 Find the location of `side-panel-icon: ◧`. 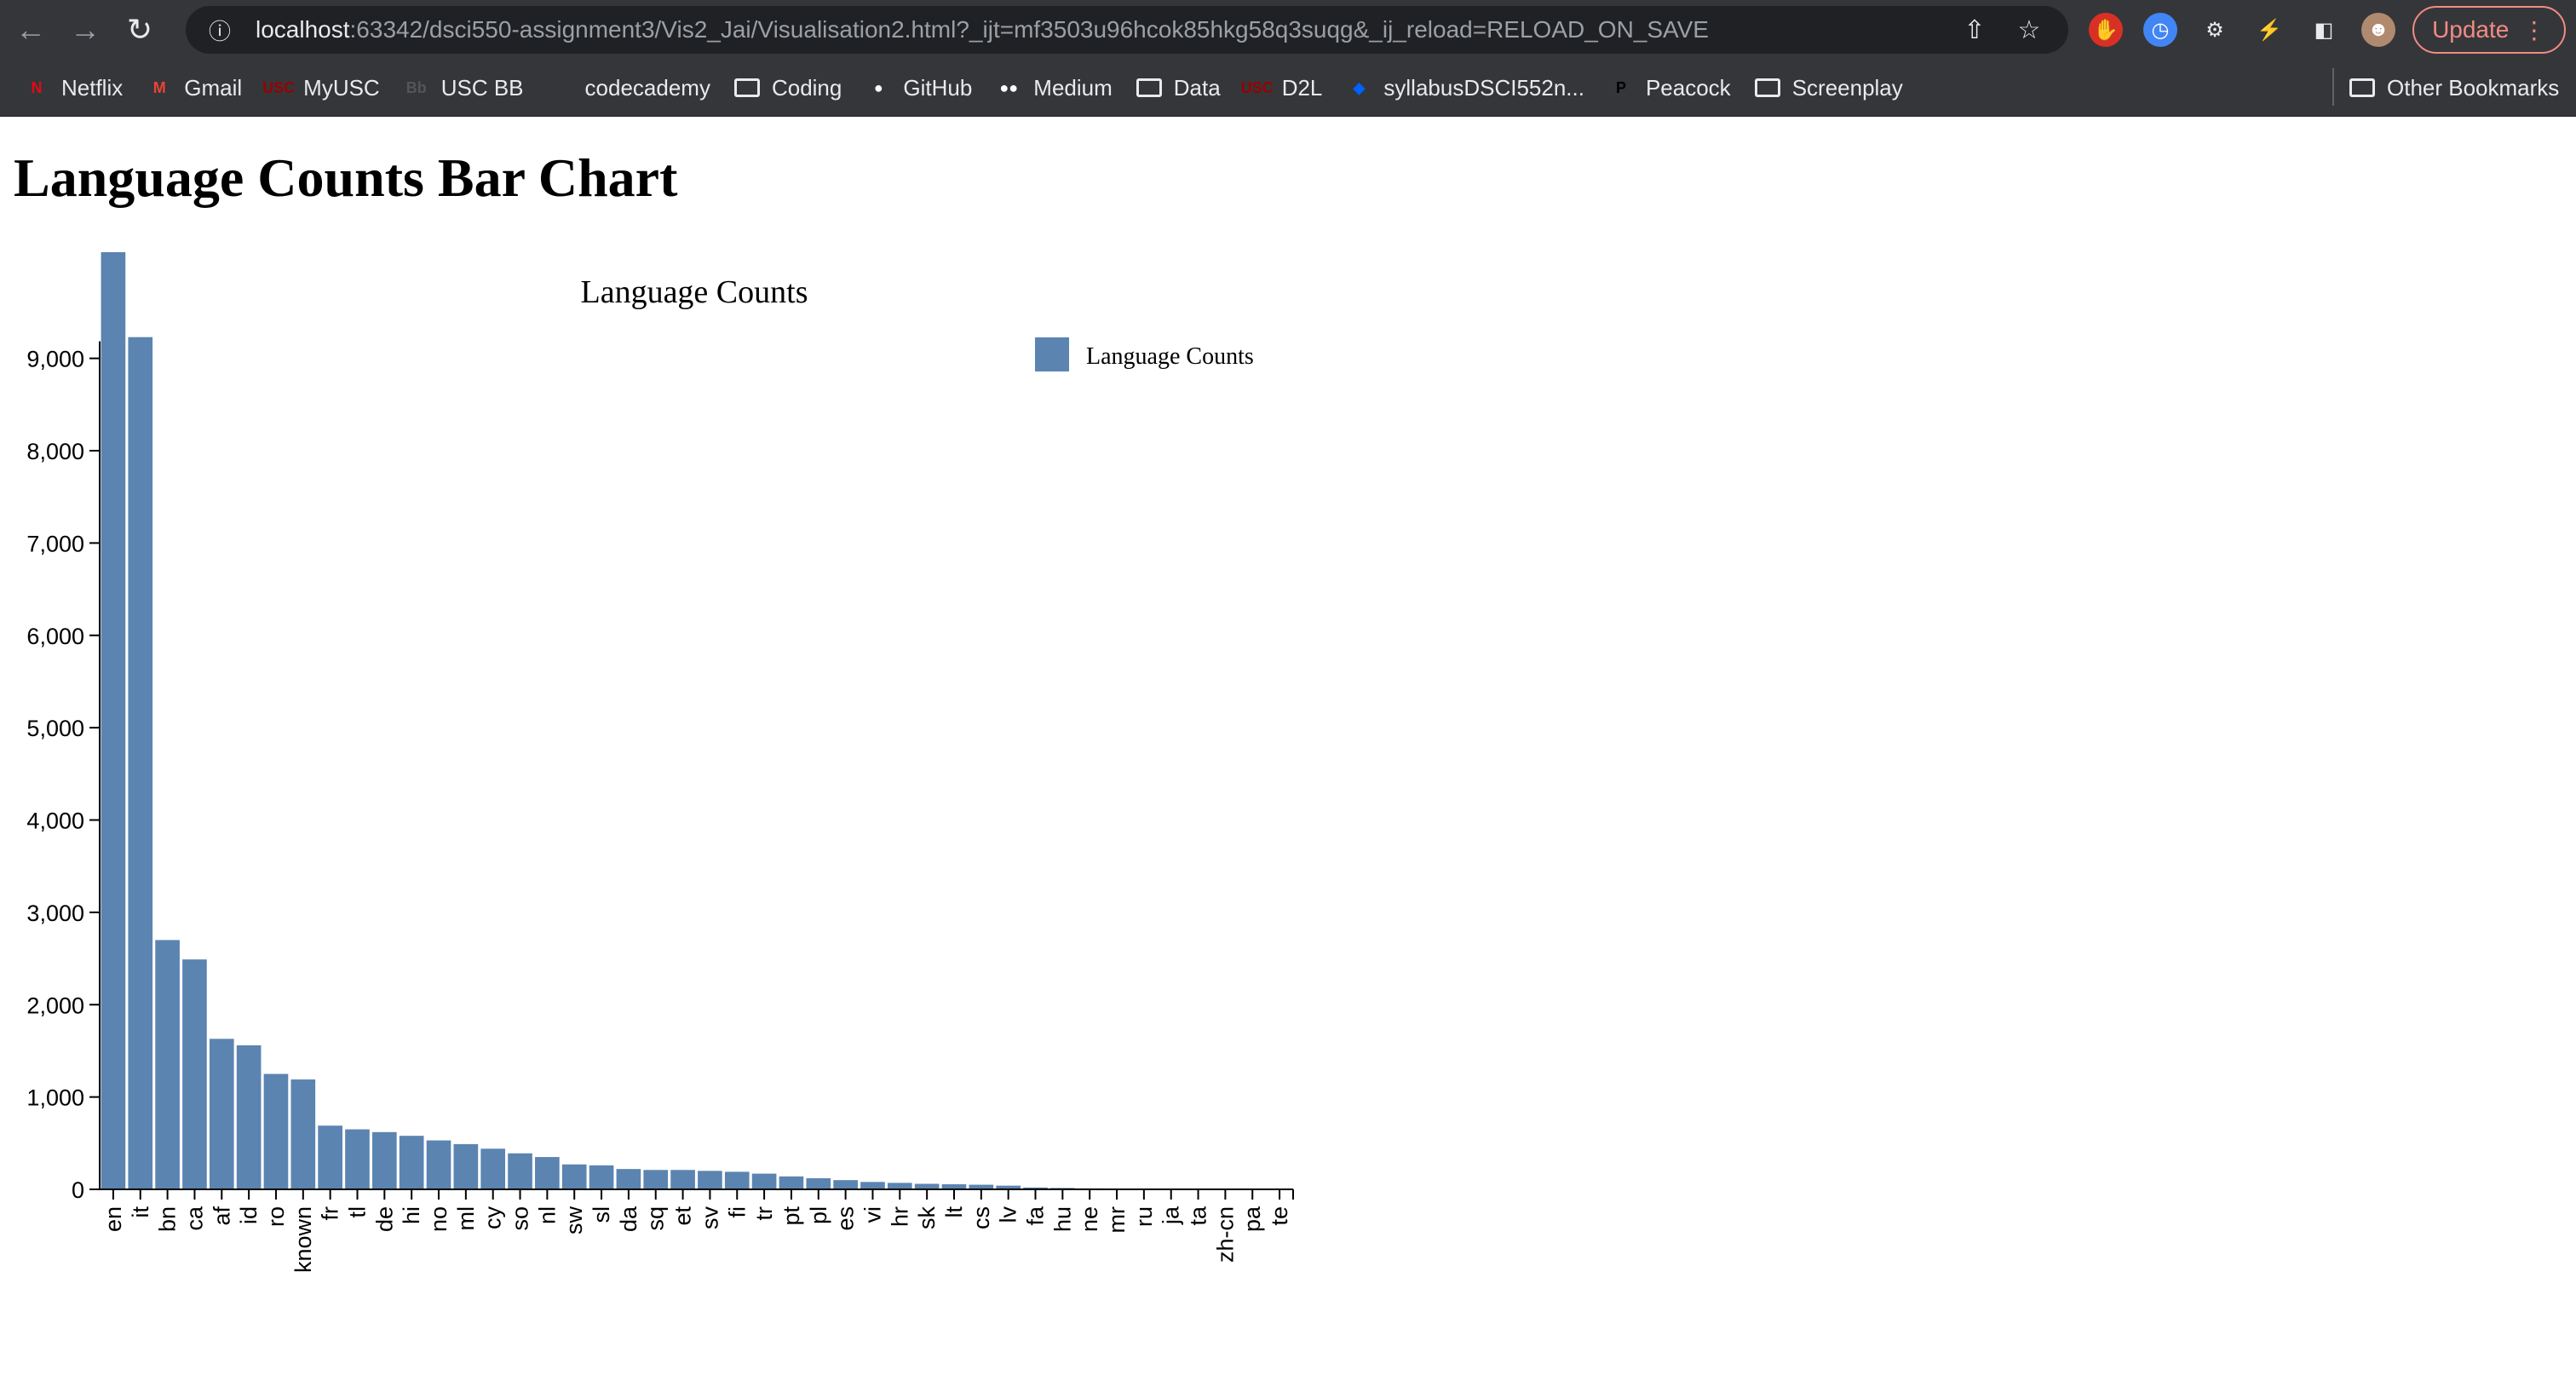

side-panel-icon: ◧ is located at coordinates (2324, 30).